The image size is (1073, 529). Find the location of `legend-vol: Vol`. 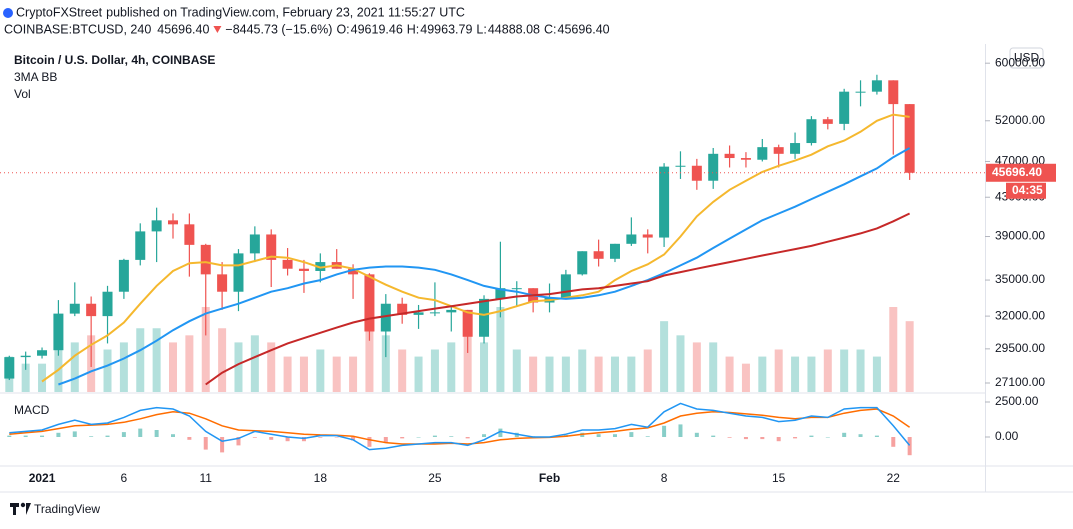

legend-vol: Vol is located at coordinates (22, 94).